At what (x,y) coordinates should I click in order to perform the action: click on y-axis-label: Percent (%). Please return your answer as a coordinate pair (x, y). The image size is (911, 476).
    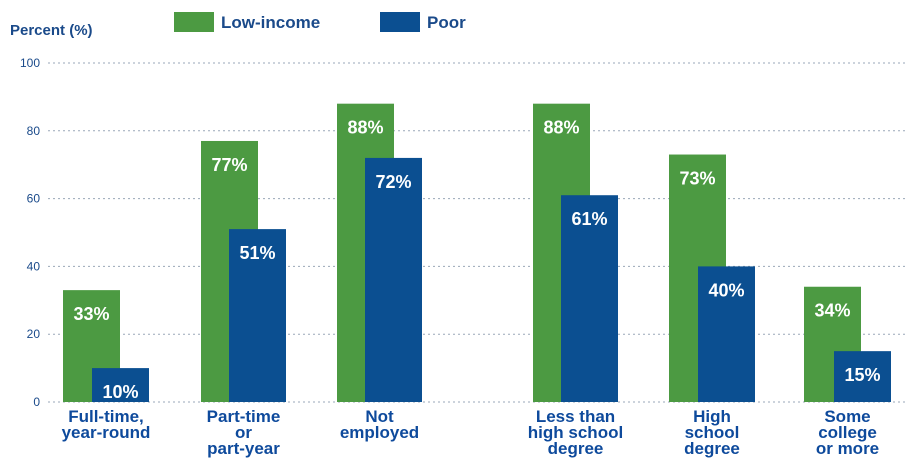
    Looking at the image, I should click on (51, 30).